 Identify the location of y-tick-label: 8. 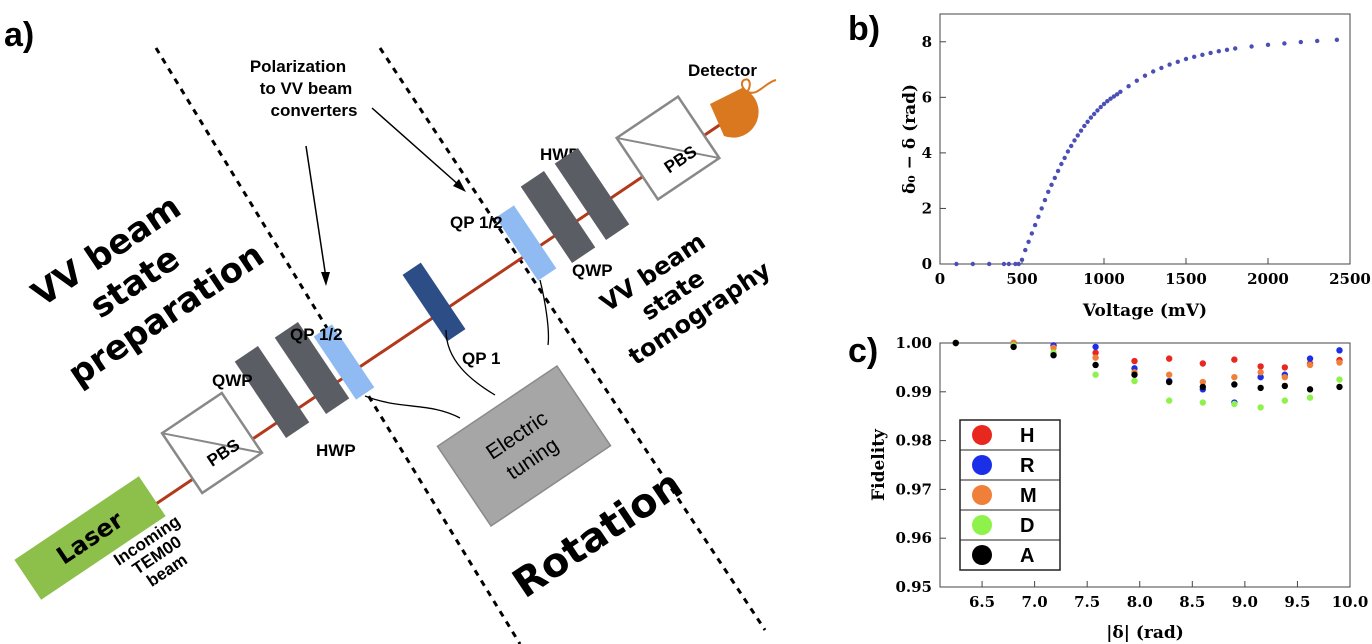
(927, 42).